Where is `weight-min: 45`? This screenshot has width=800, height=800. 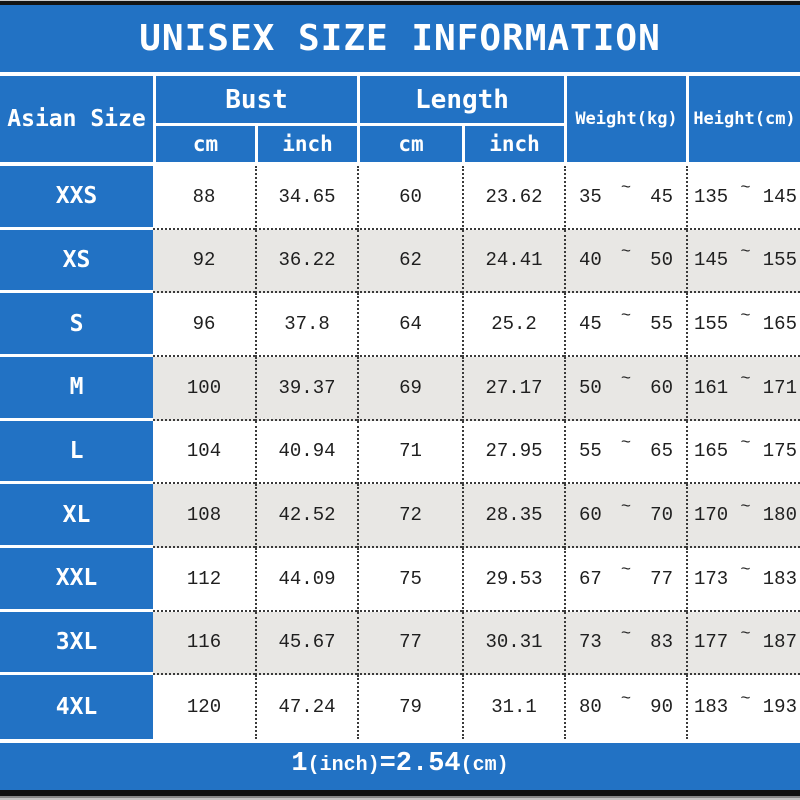 weight-min: 45 is located at coordinates (590, 324).